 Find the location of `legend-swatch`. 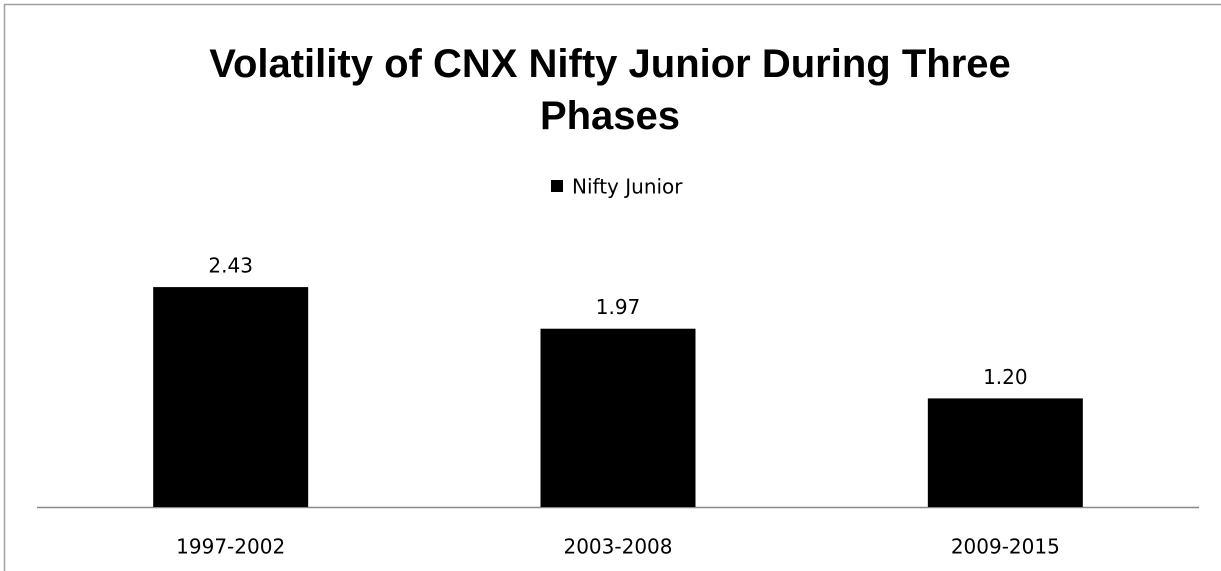

legend-swatch is located at coordinates (557, 186).